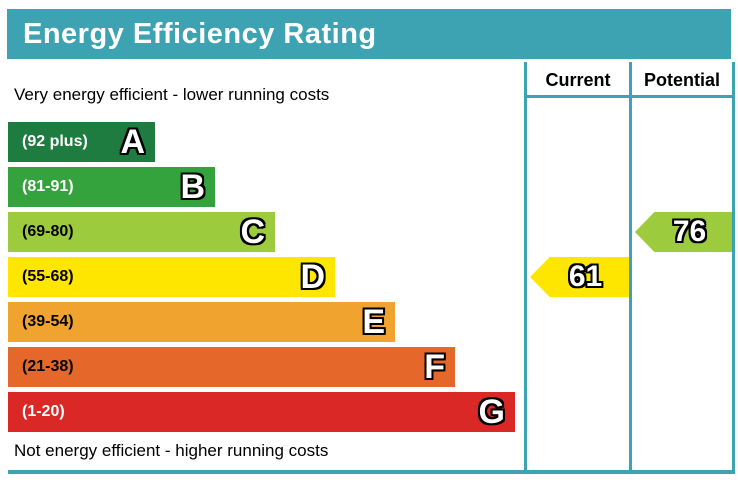 The height and width of the screenshot is (483, 738). Describe the element at coordinates (629, 96) in the screenshot. I see `header-underline` at that location.